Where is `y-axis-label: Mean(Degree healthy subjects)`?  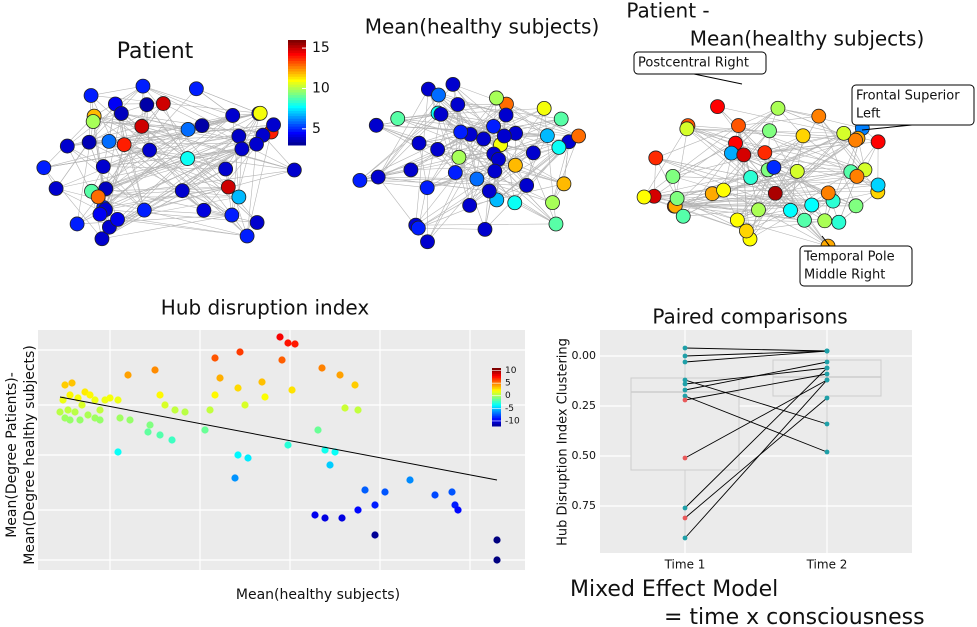 y-axis-label: Mean(Degree healthy subjects) is located at coordinates (30, 455).